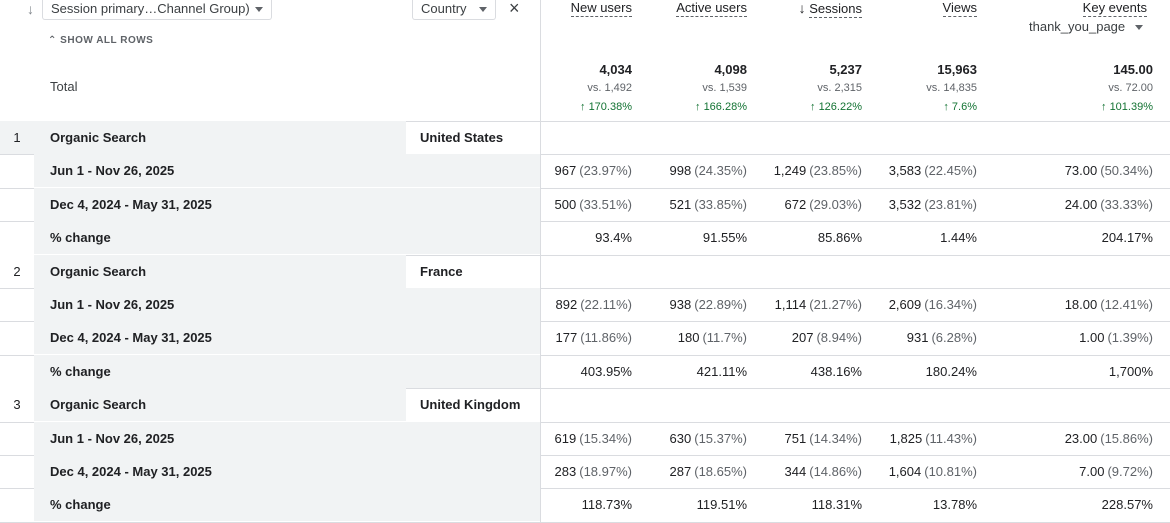 The width and height of the screenshot is (1170, 523). I want to click on metric-value: 23.00, so click(1081, 438).